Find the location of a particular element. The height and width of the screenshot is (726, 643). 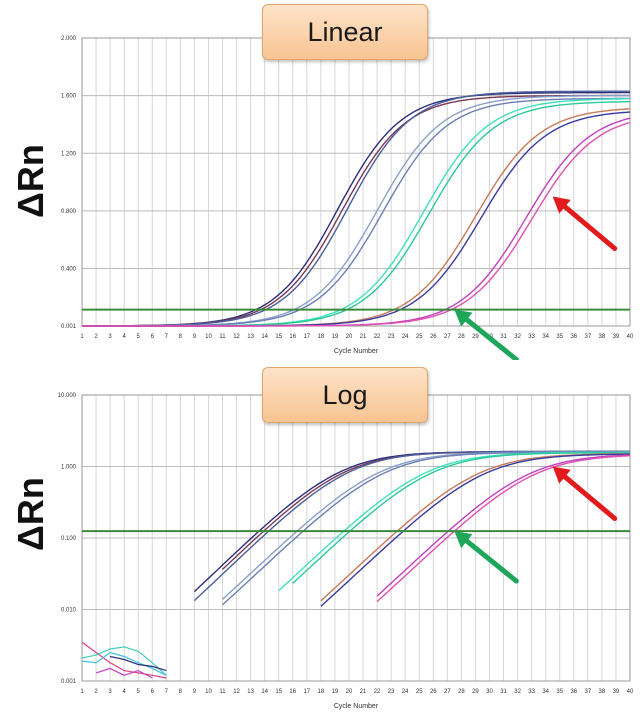

x-tick-label: 39 is located at coordinates (616, 337).